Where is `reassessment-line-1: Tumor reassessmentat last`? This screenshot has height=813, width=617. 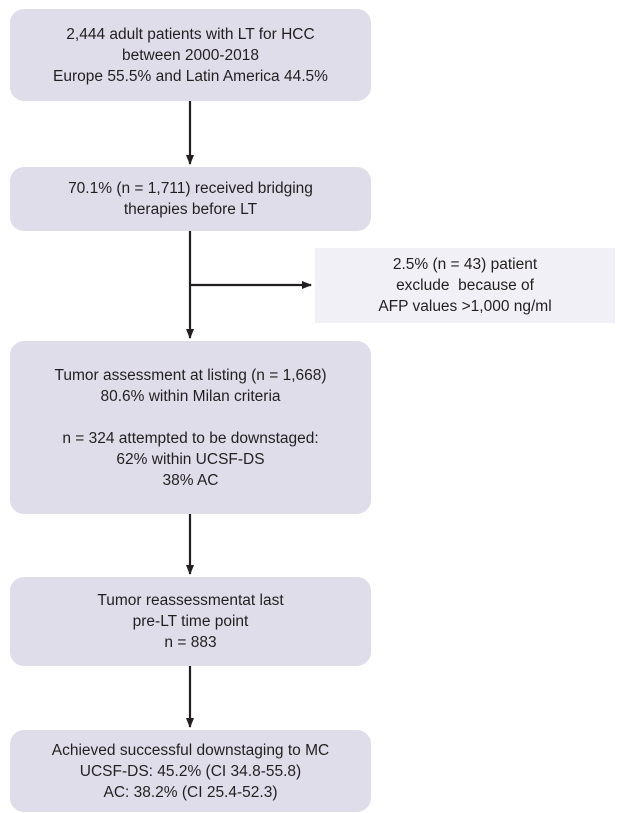
reassessment-line-1: Tumor reassessmentat last is located at coordinates (190, 600).